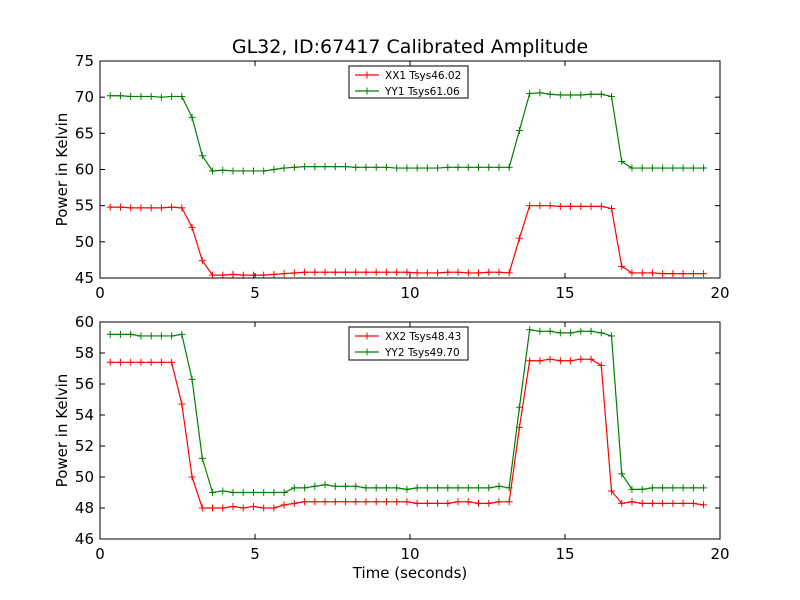 This screenshot has height=600, width=800. I want to click on legend: XX2 Tsys48.43 YY2 Tsys49.70, so click(408, 343).